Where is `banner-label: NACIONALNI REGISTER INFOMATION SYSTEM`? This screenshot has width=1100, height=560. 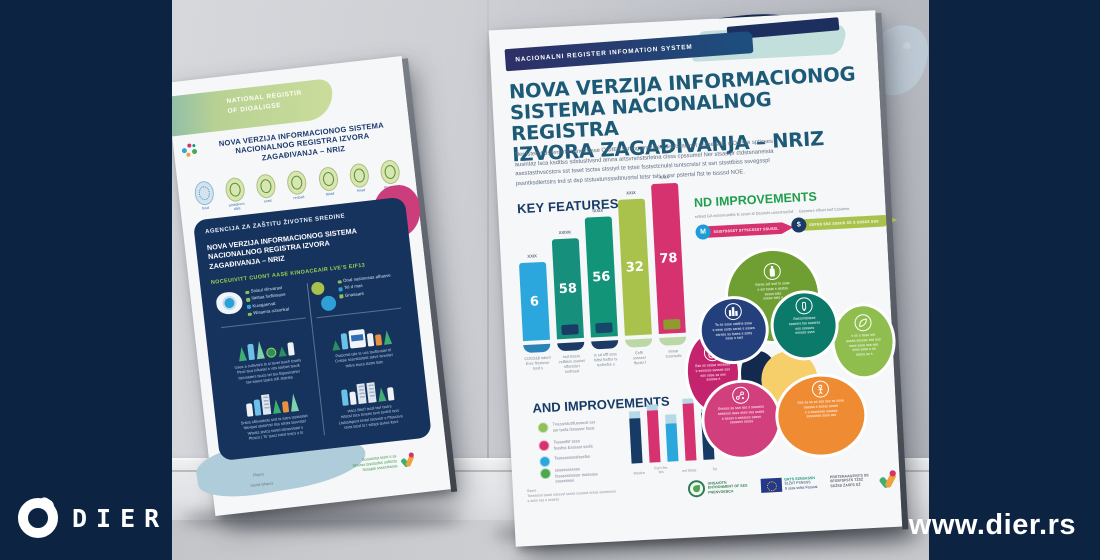
banner-label: NACIONALNI REGISTER INFOMATION SYSTEM is located at coordinates (604, 53).